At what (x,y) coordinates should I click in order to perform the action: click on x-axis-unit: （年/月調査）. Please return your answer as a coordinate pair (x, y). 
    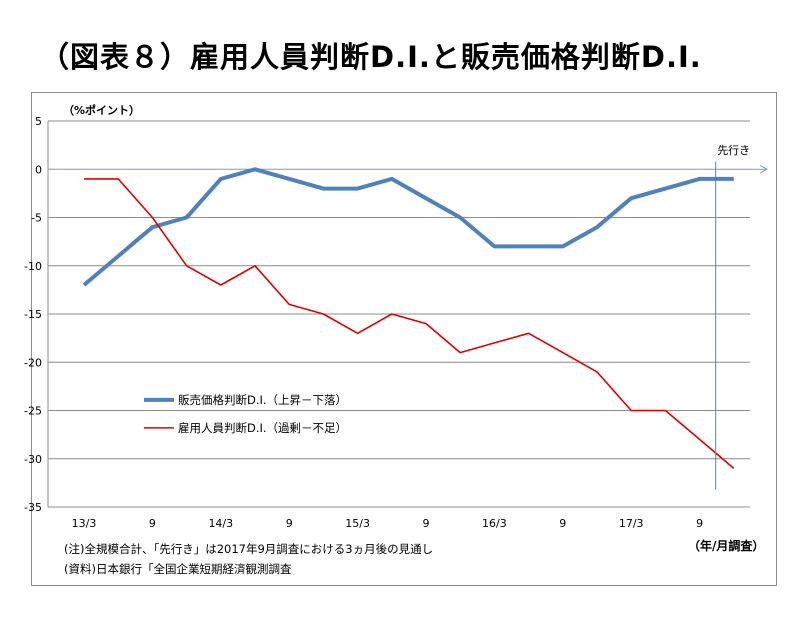
    Looking at the image, I should click on (726, 546).